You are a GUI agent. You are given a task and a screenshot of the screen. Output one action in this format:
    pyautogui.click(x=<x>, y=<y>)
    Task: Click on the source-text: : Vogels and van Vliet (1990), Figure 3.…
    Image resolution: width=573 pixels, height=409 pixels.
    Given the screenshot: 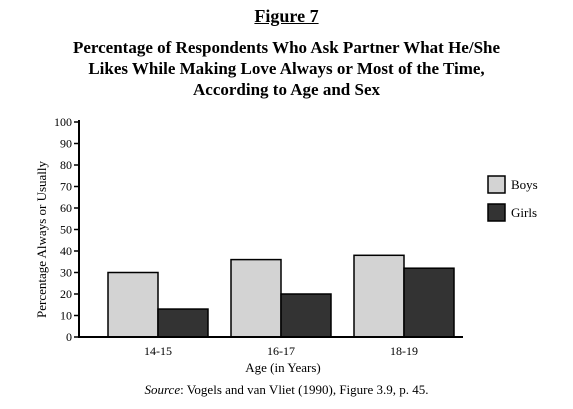 What is the action you would take?
    pyautogui.click(x=304, y=389)
    